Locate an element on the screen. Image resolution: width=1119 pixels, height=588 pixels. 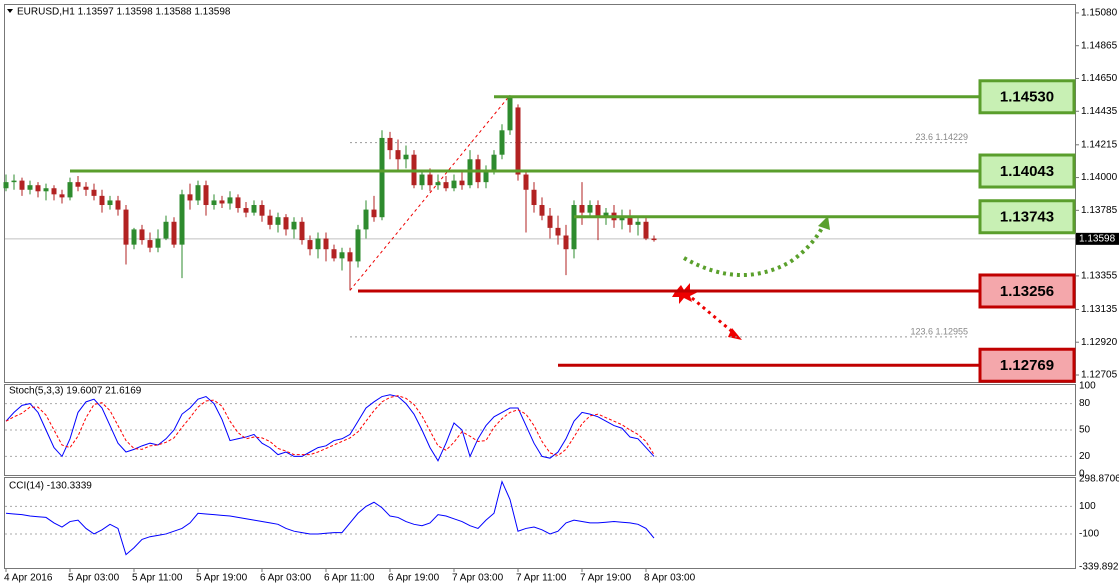
y-tick-label: 1.13135 is located at coordinates (1099, 309).